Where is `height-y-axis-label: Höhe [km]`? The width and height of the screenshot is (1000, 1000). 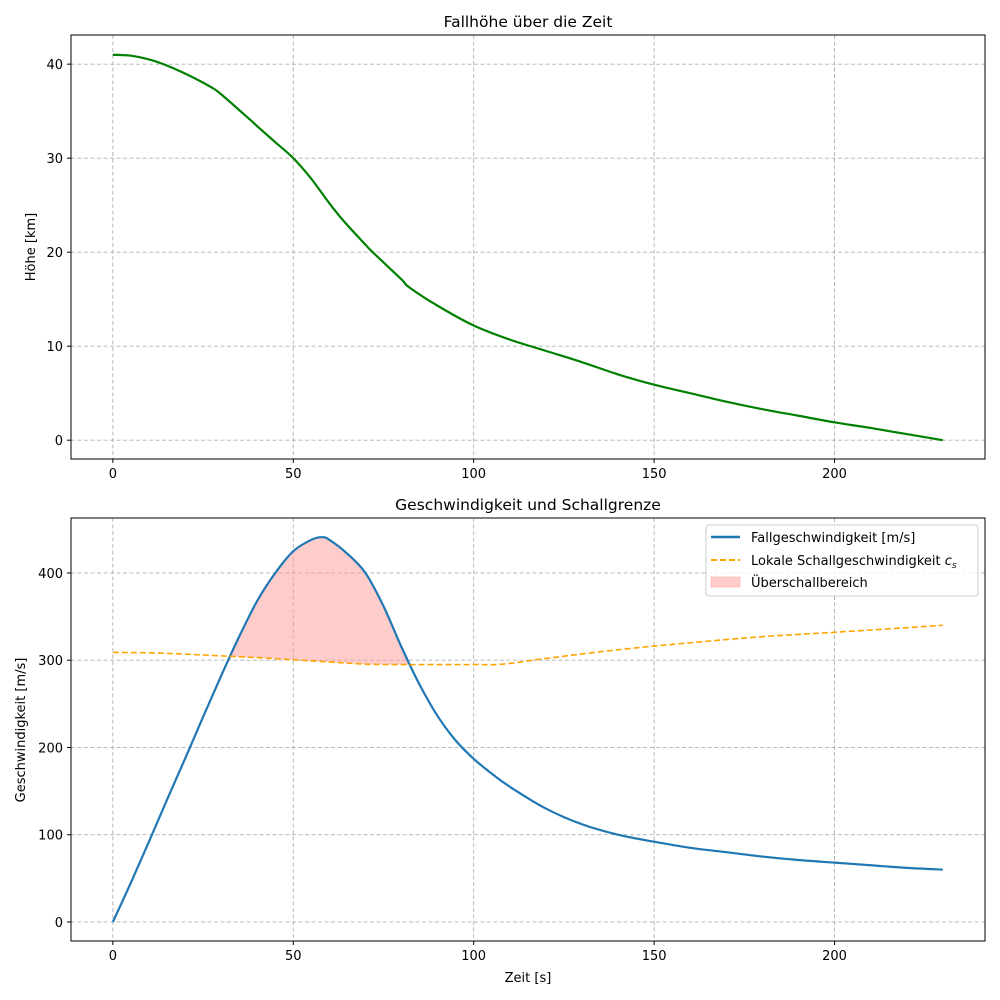
height-y-axis-label: Höhe [km] is located at coordinates (31, 247).